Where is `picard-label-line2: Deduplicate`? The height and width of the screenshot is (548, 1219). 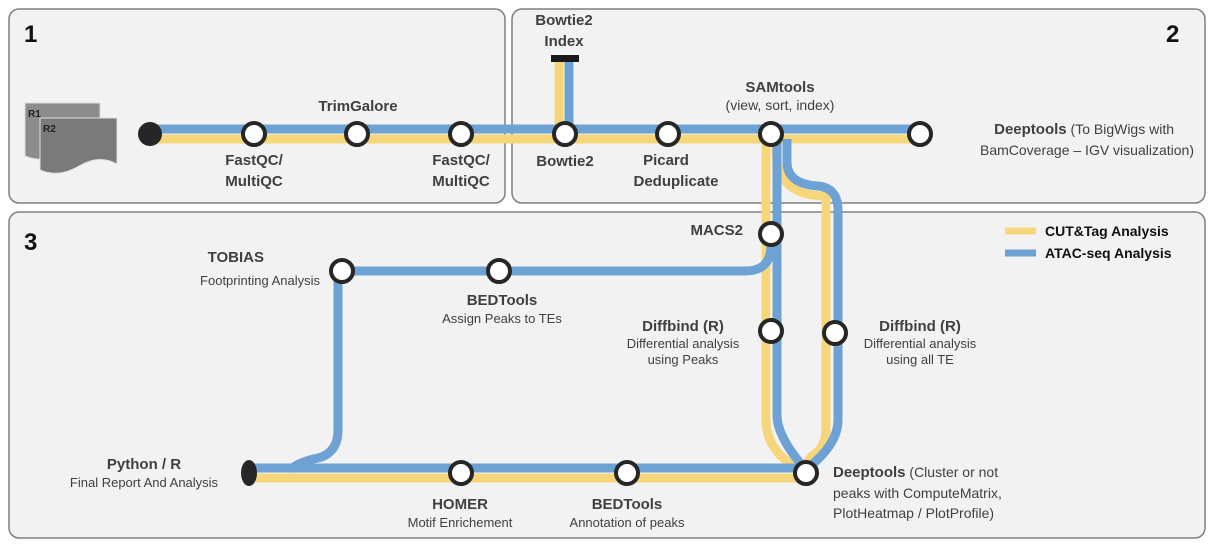
picard-label-line2: Deduplicate is located at coordinates (675, 181).